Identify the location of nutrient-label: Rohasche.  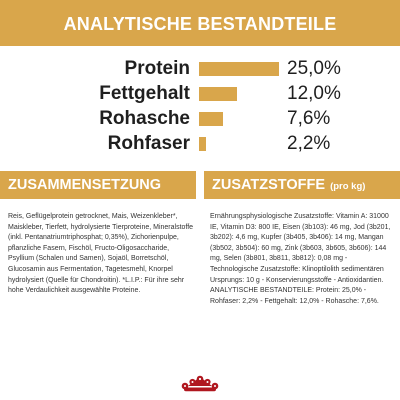
(144, 118).